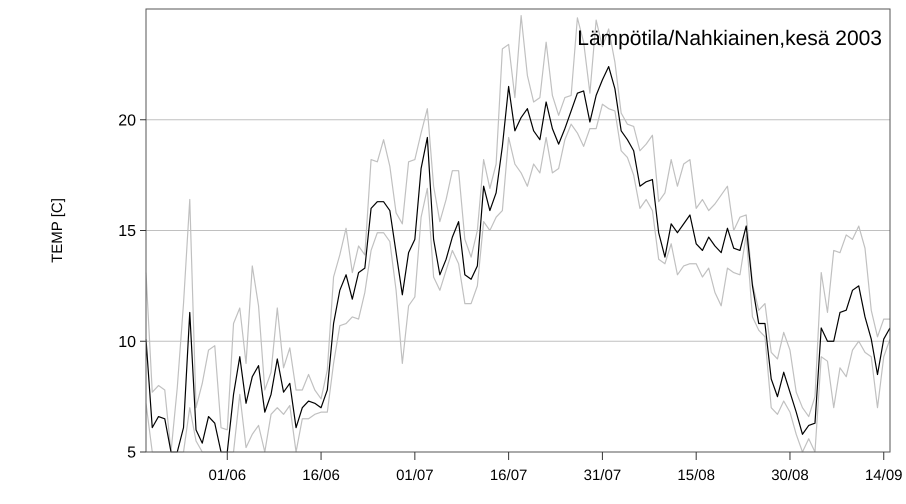  Describe the element at coordinates (131, 453) in the screenshot. I see `y-tick-label: 5` at that location.